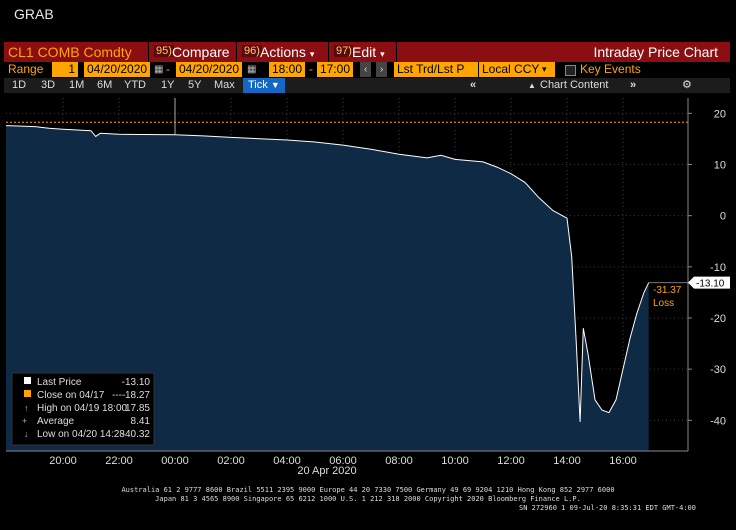 The image size is (736, 530). I want to click on last-price-tag-value: -13.10, so click(710, 284).